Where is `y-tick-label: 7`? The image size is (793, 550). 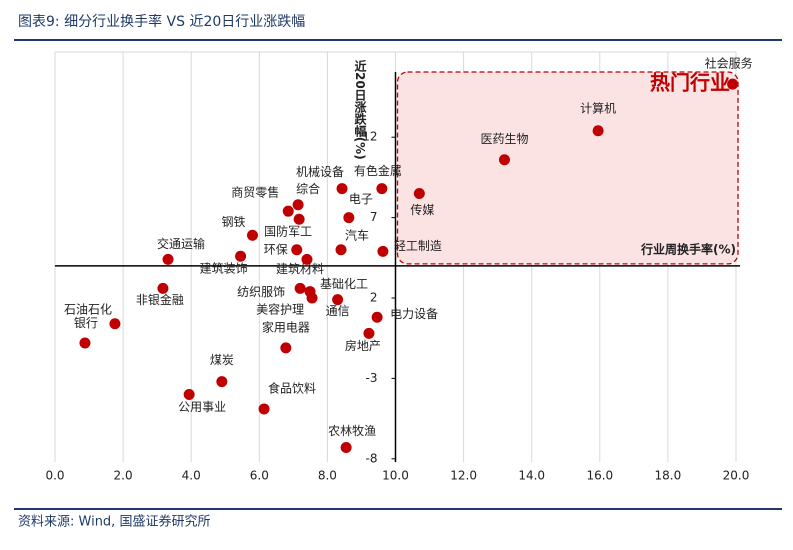
y-tick-label: 7 is located at coordinates (374, 217).